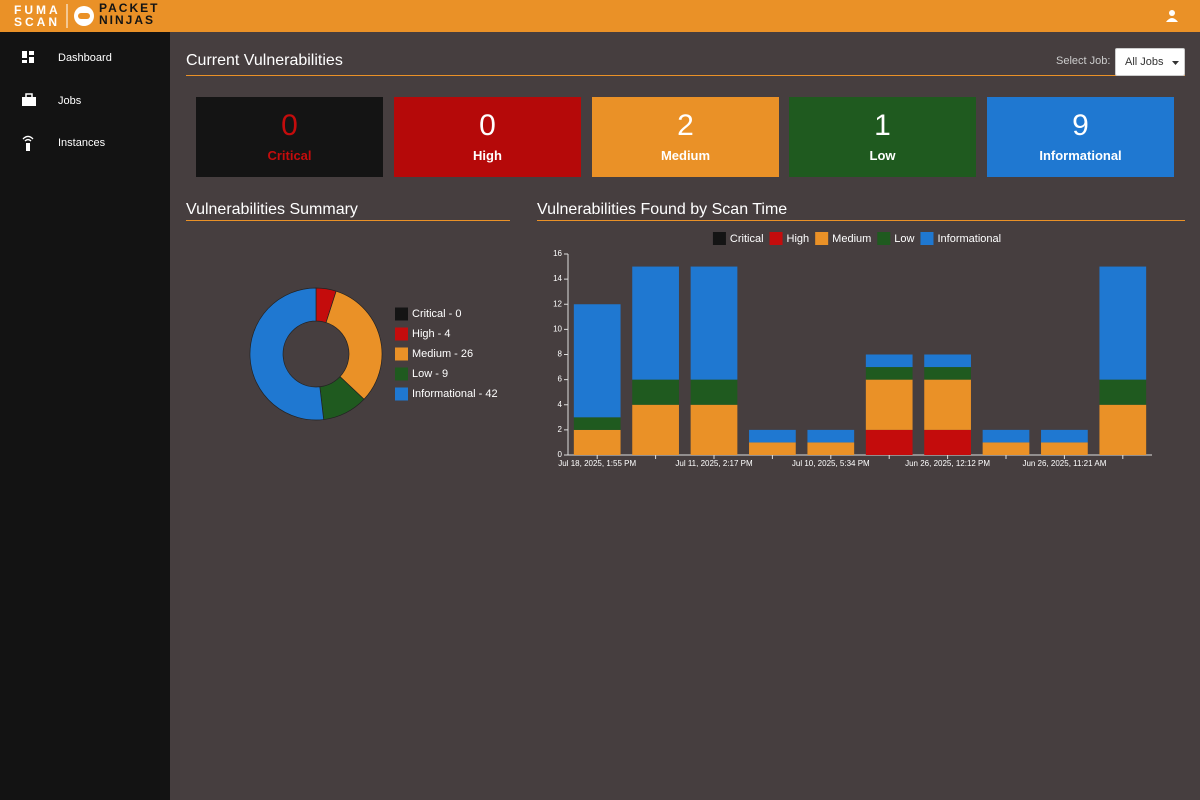 Image resolution: width=1200 pixels, height=800 pixels. What do you see at coordinates (431, 334) in the screenshot?
I see `legend-label: High - 4` at bounding box center [431, 334].